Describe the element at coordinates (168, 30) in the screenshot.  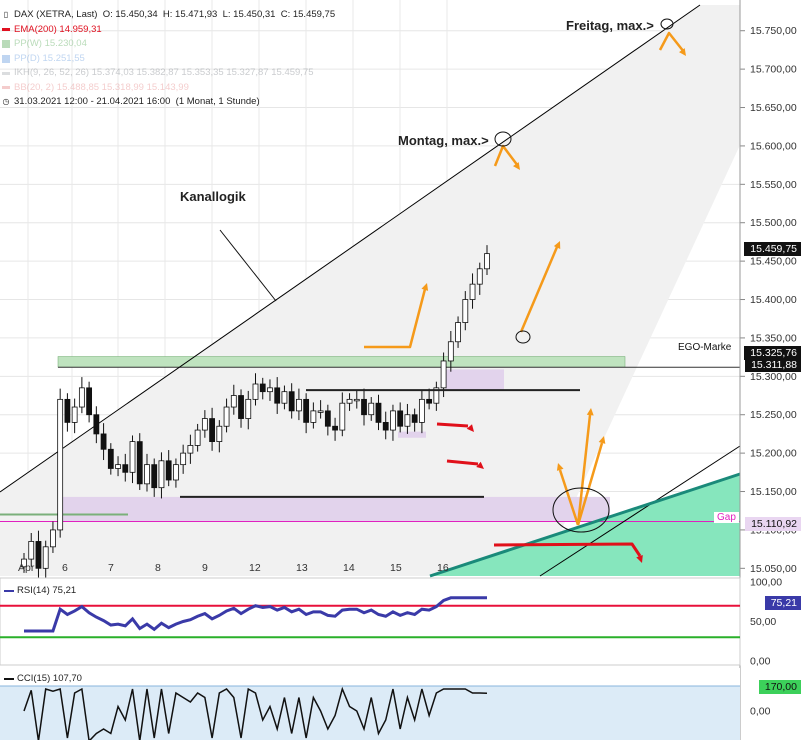
I see `legend-row-ema: EMA(200) 14.959,31` at that location.